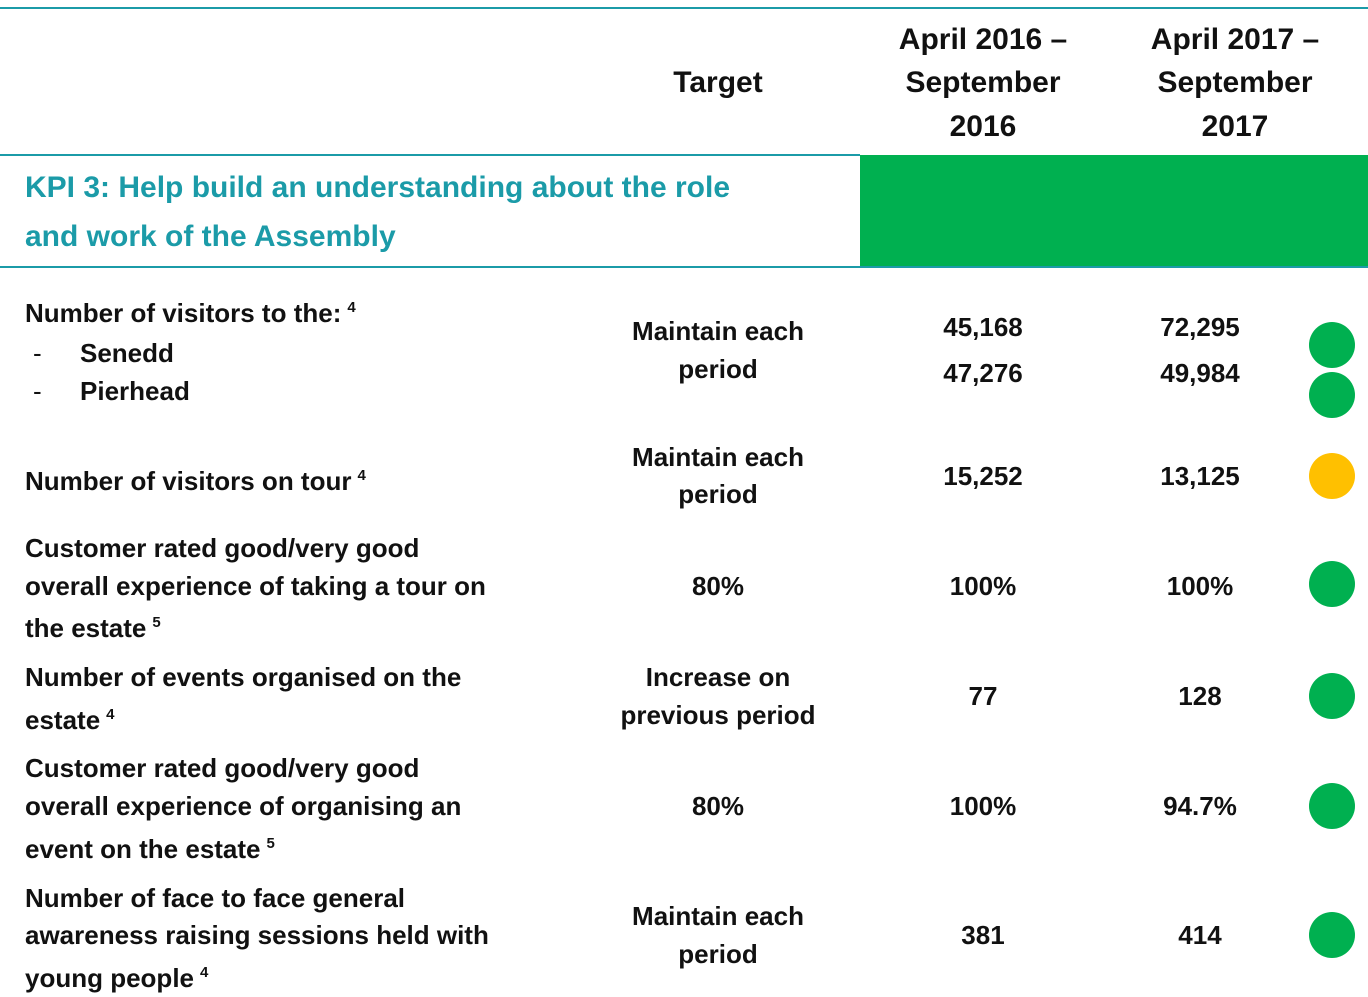  Describe the element at coordinates (127, 353) in the screenshot. I see `row-item: Senedd` at that location.